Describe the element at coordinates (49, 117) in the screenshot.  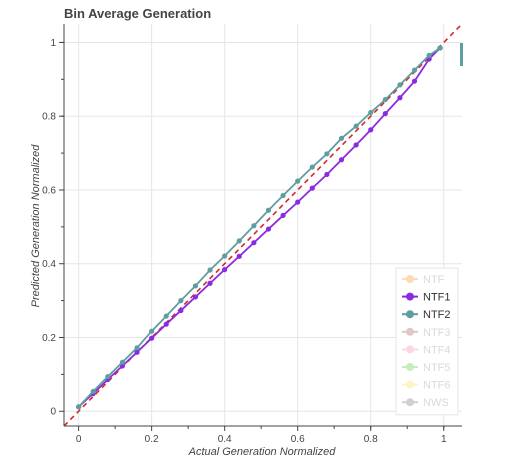
I see `y-tick-label: 0.8` at that location.